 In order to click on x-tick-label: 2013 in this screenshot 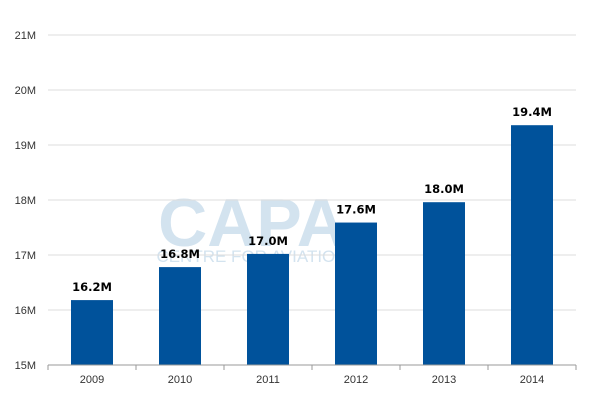, I will do `click(444, 380)`.